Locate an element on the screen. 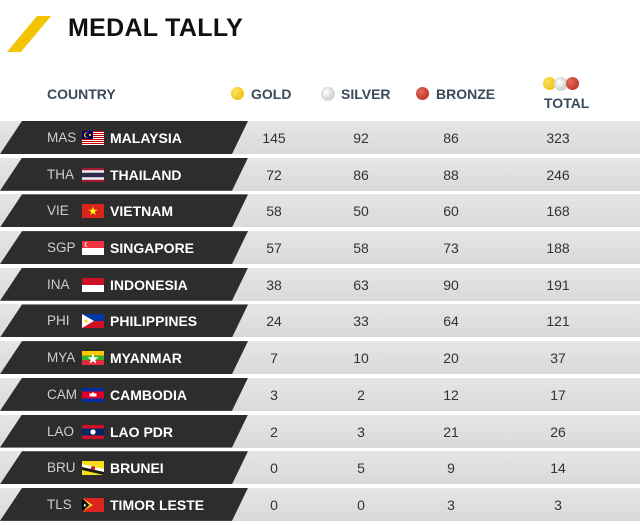 This screenshot has width=640, height=525. country-code: PHI is located at coordinates (58, 321).